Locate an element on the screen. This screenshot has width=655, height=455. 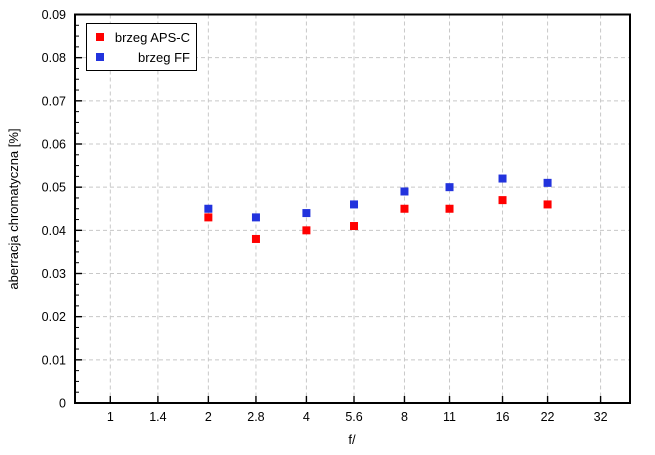
x-tick-label: 8 is located at coordinates (404, 417).